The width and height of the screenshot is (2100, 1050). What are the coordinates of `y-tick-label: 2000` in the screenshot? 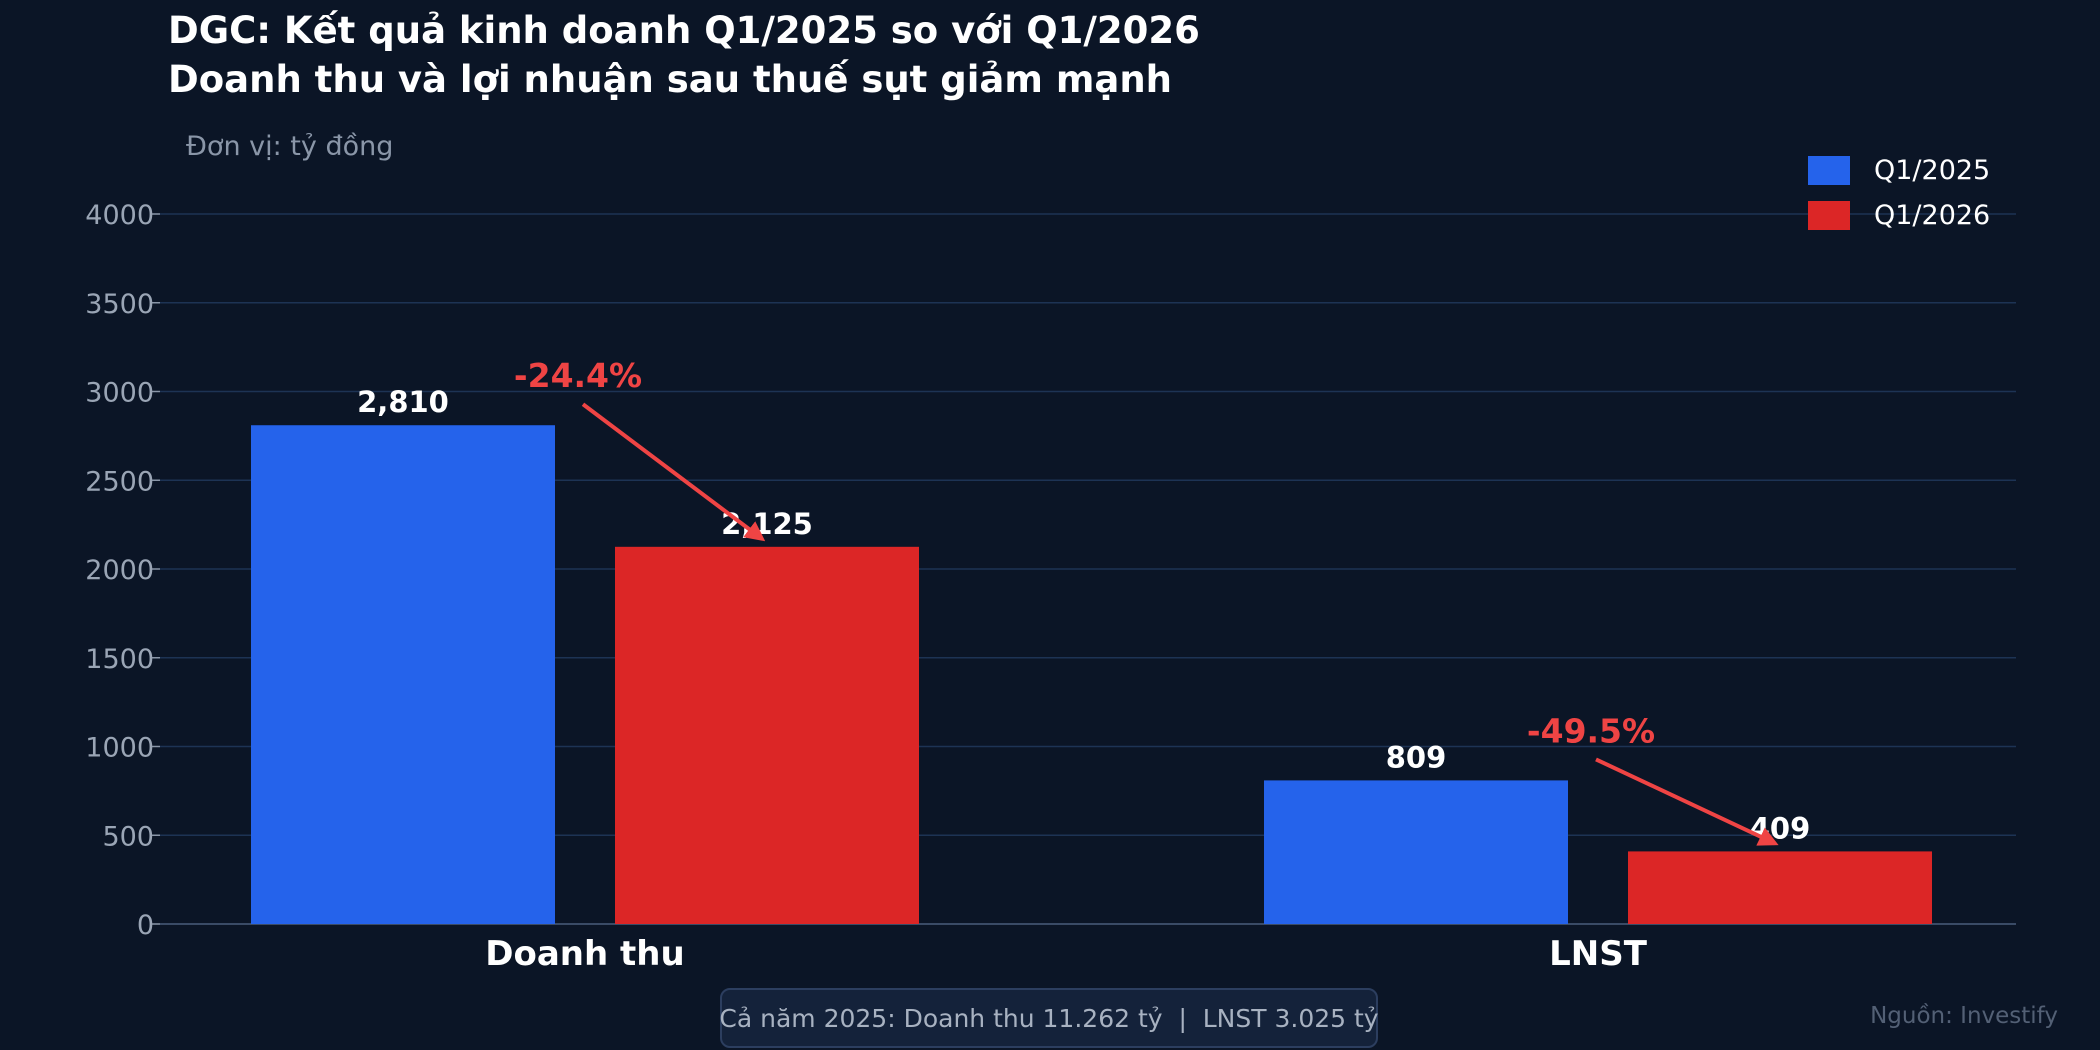 It's located at (119, 570).